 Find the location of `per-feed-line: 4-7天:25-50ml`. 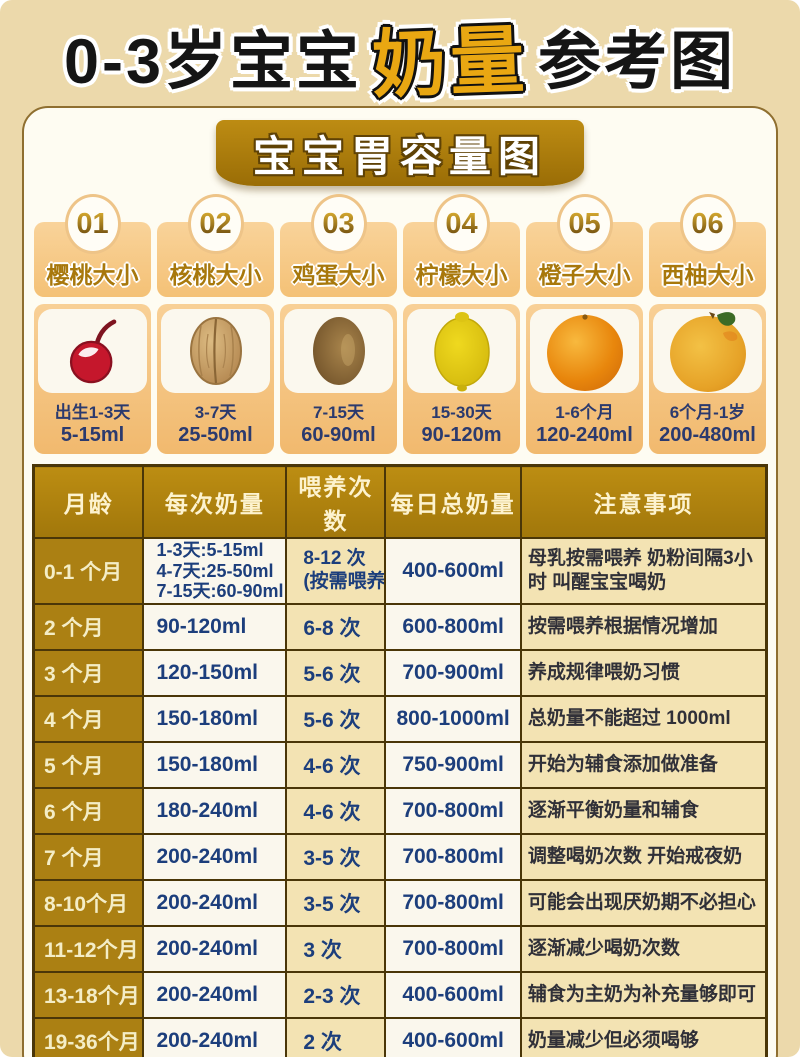

per-feed-line: 4-7天:25-50ml is located at coordinates (215, 570).